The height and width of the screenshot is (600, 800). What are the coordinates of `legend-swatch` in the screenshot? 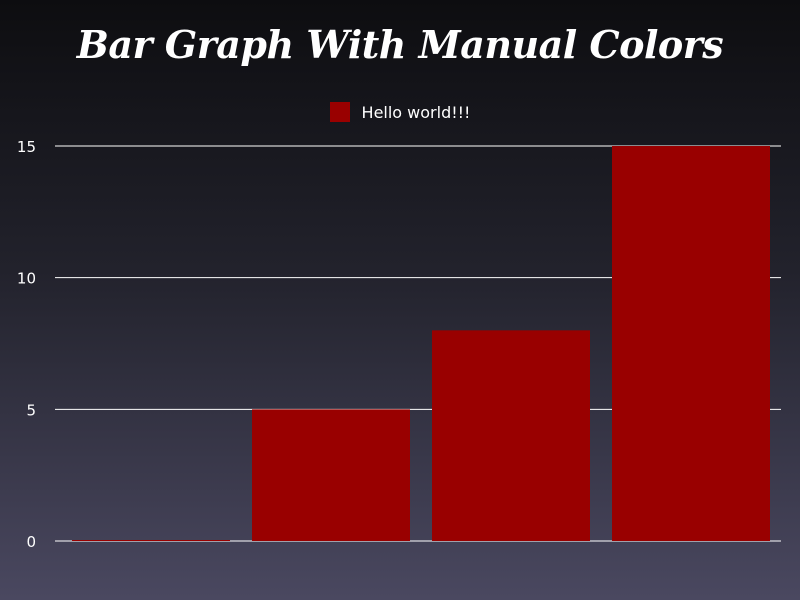 It's located at (339, 112).